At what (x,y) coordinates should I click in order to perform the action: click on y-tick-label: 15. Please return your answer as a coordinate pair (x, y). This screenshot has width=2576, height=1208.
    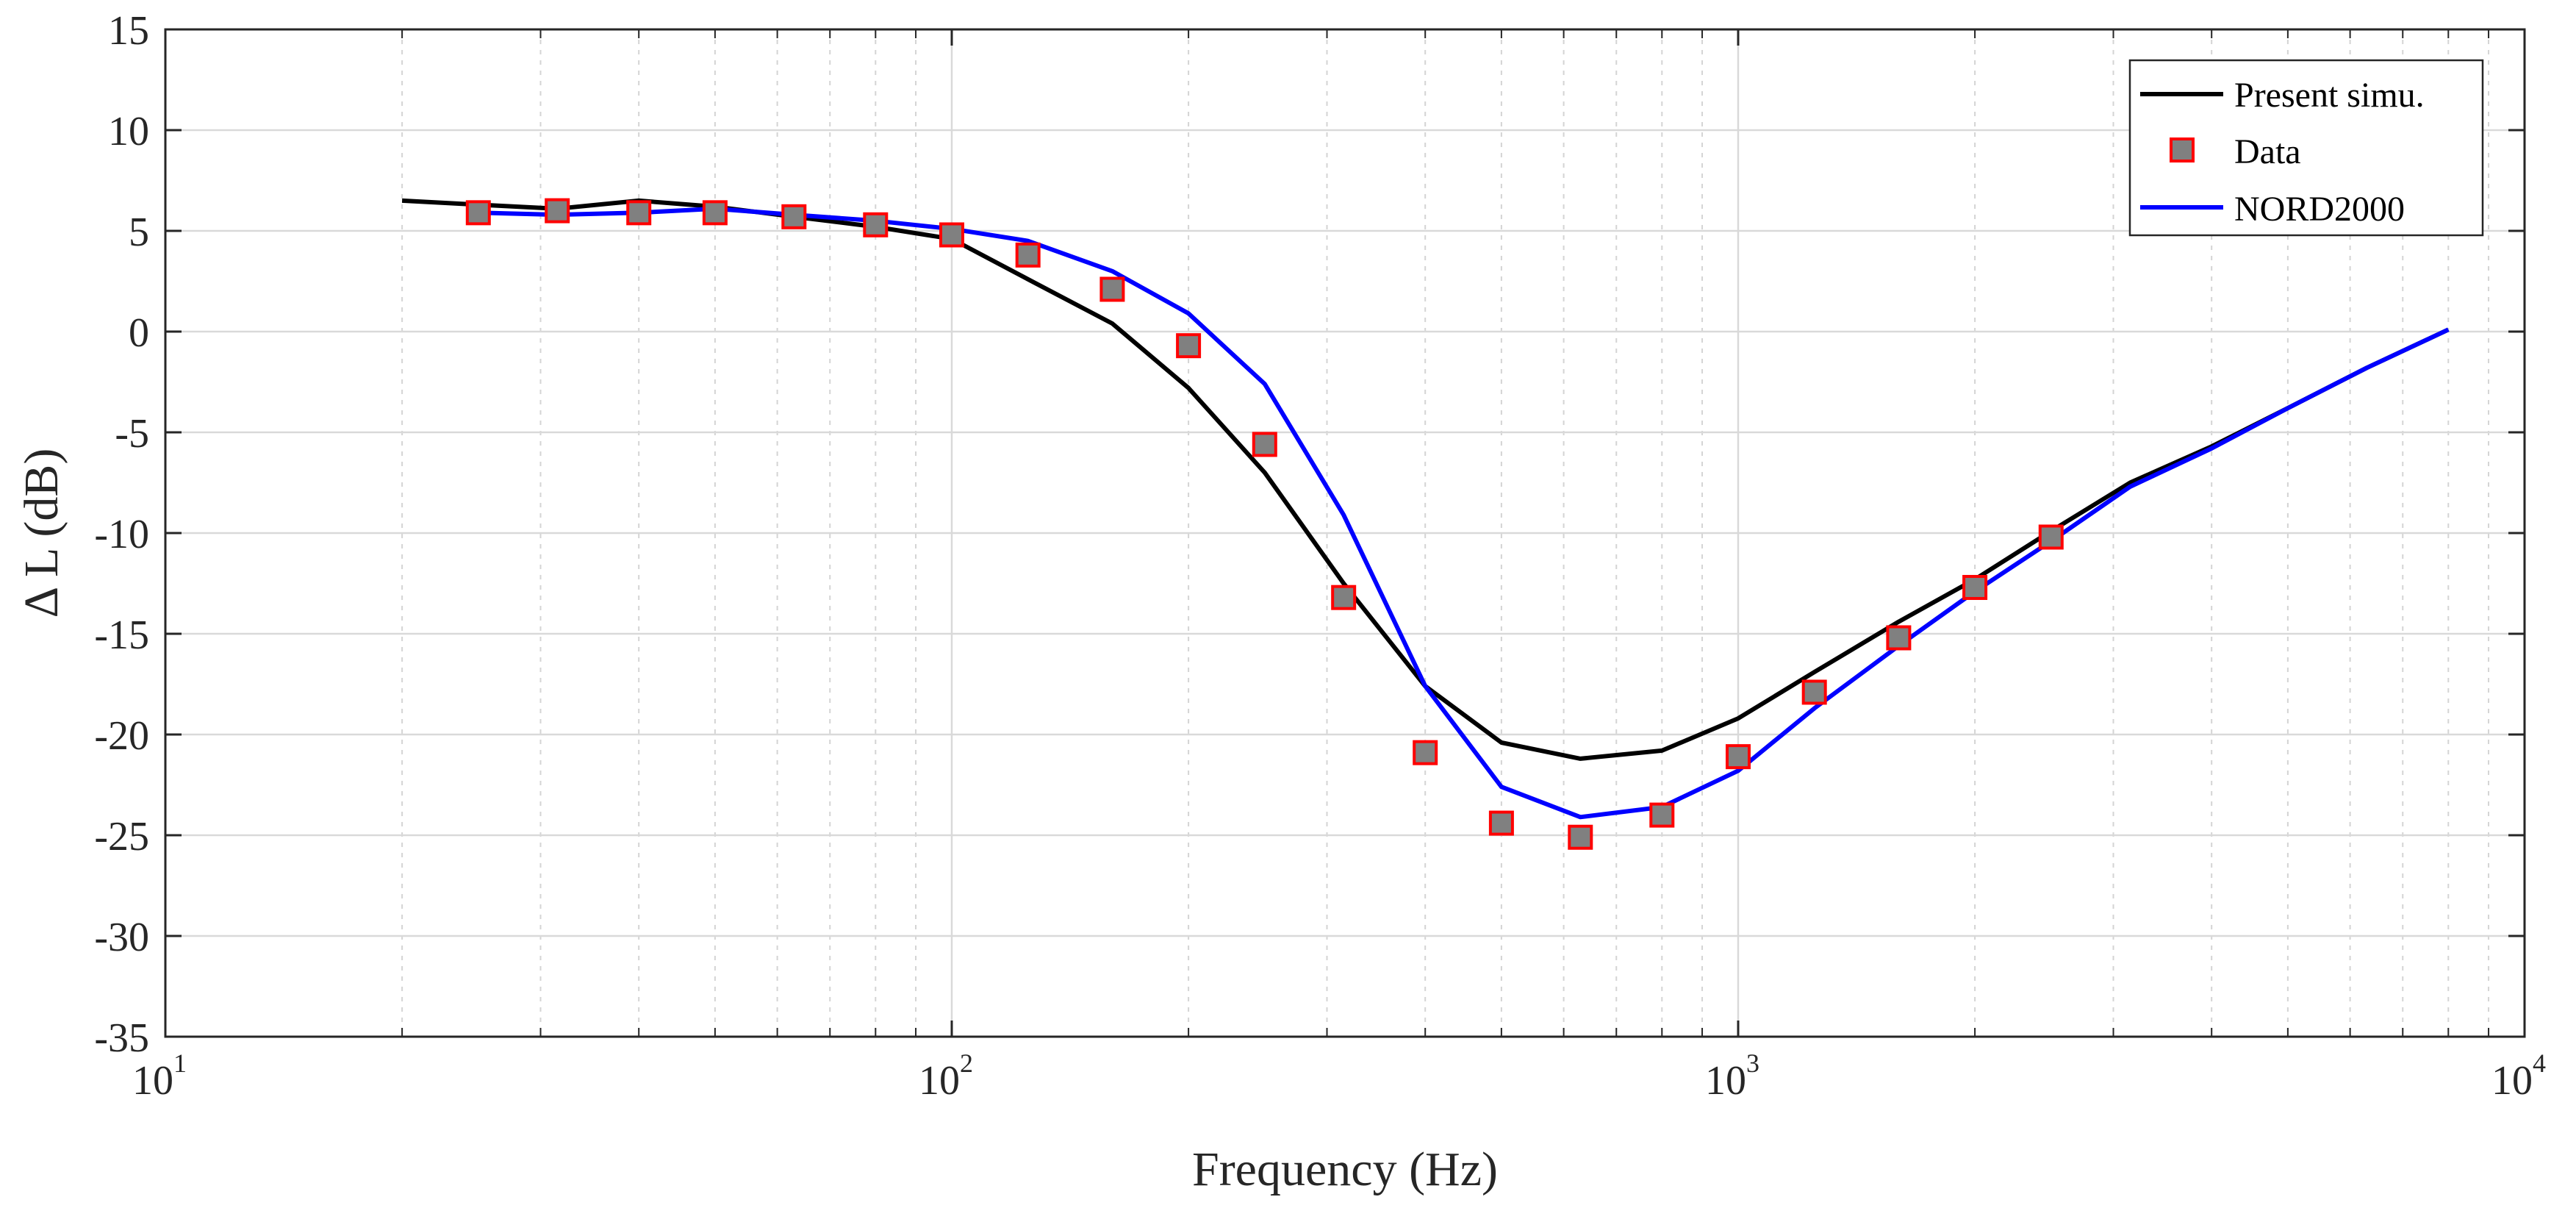
    Looking at the image, I should click on (128, 31).